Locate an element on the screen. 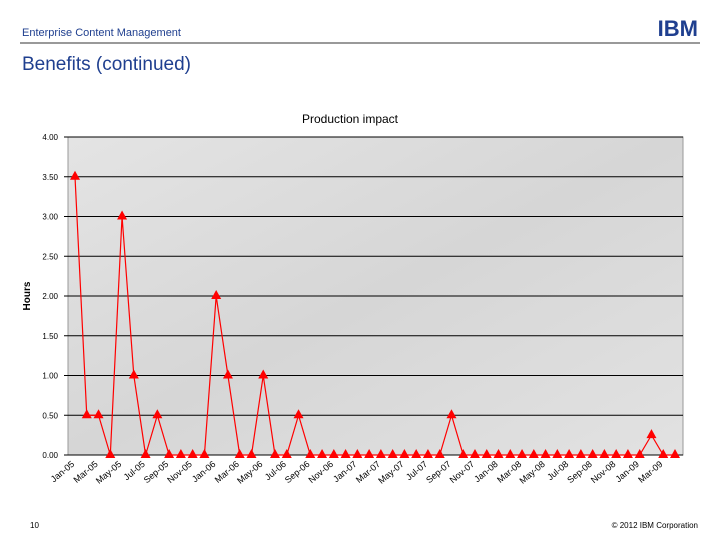 The image size is (720, 545). x-tick-label: Jan-08 is located at coordinates (486, 471).